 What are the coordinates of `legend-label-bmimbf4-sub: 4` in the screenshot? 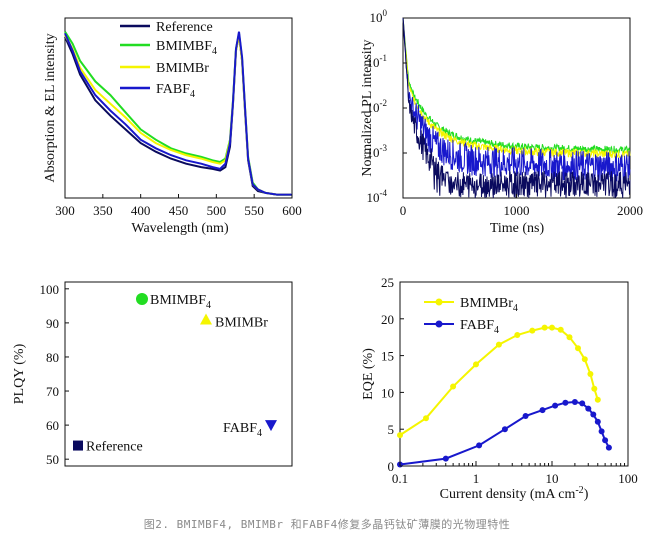 It's located at (214, 51).